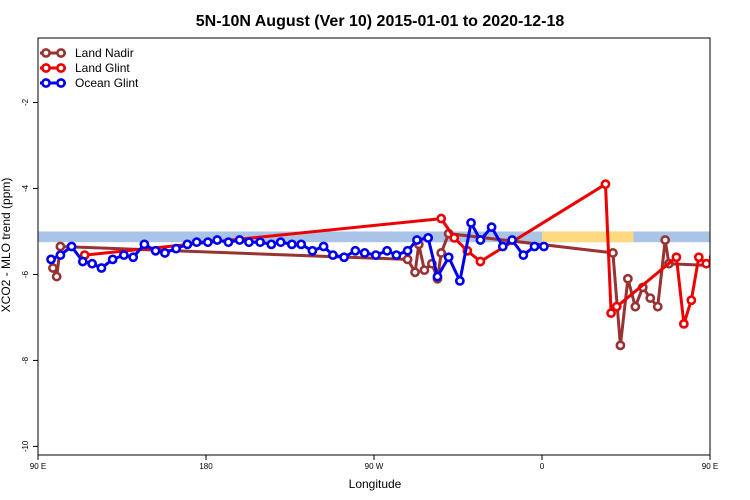 The image size is (750, 500). I want to click on legend-item-ocean-glint: Ocean Glint, so click(89, 83).